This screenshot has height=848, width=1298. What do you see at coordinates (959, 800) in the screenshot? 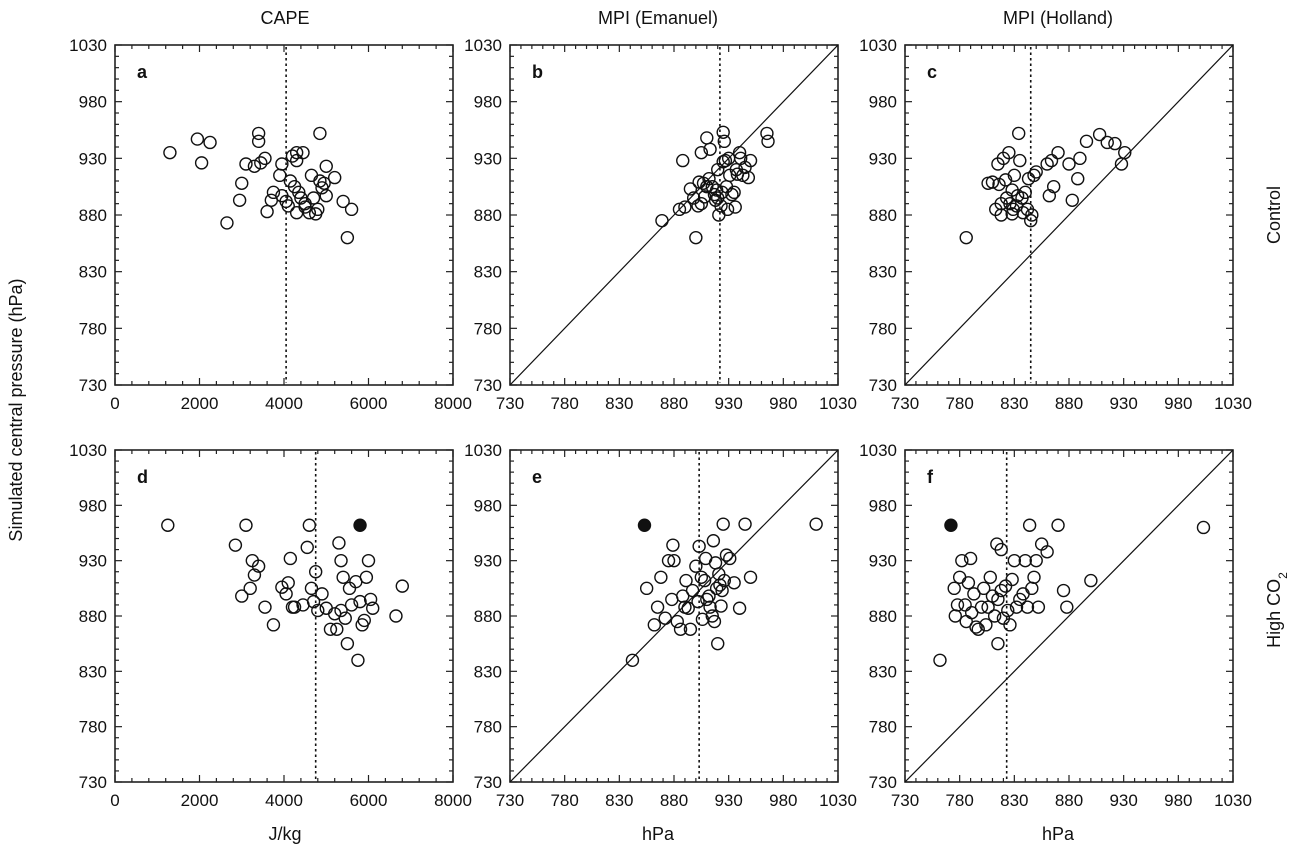
I see `x-tick-label: 780` at bounding box center [959, 800].